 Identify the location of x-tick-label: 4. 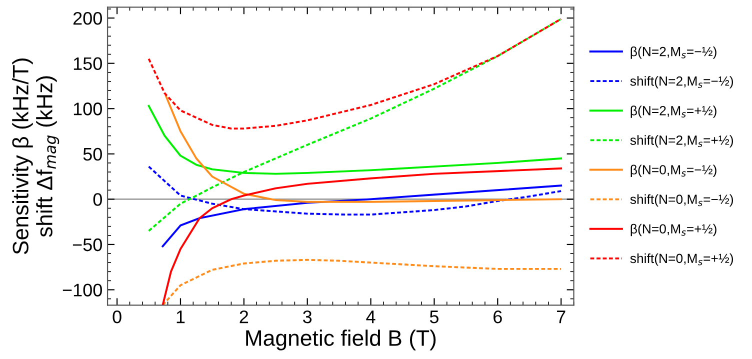
(371, 317).